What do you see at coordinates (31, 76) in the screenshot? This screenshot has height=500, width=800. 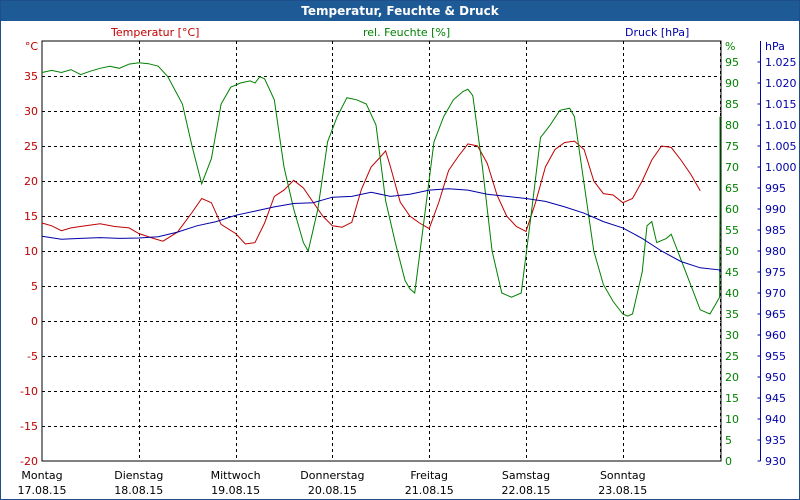 I see `temperature-tick-label: 35` at bounding box center [31, 76].